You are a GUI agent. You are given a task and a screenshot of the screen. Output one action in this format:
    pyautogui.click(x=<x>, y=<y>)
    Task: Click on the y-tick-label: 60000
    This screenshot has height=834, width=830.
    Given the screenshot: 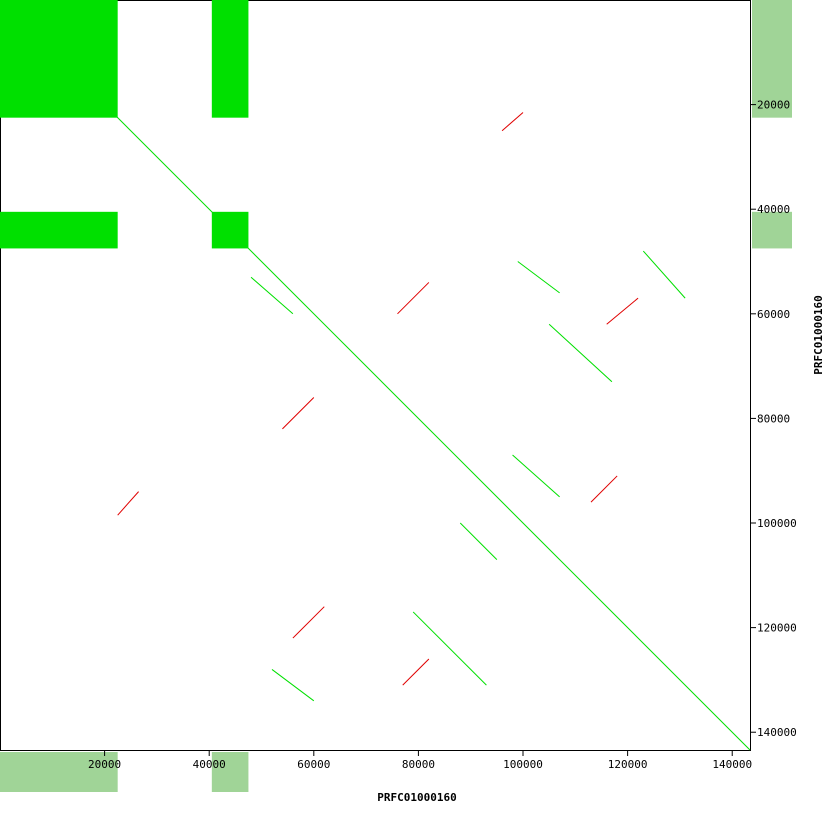 What is the action you would take?
    pyautogui.click(x=773, y=314)
    